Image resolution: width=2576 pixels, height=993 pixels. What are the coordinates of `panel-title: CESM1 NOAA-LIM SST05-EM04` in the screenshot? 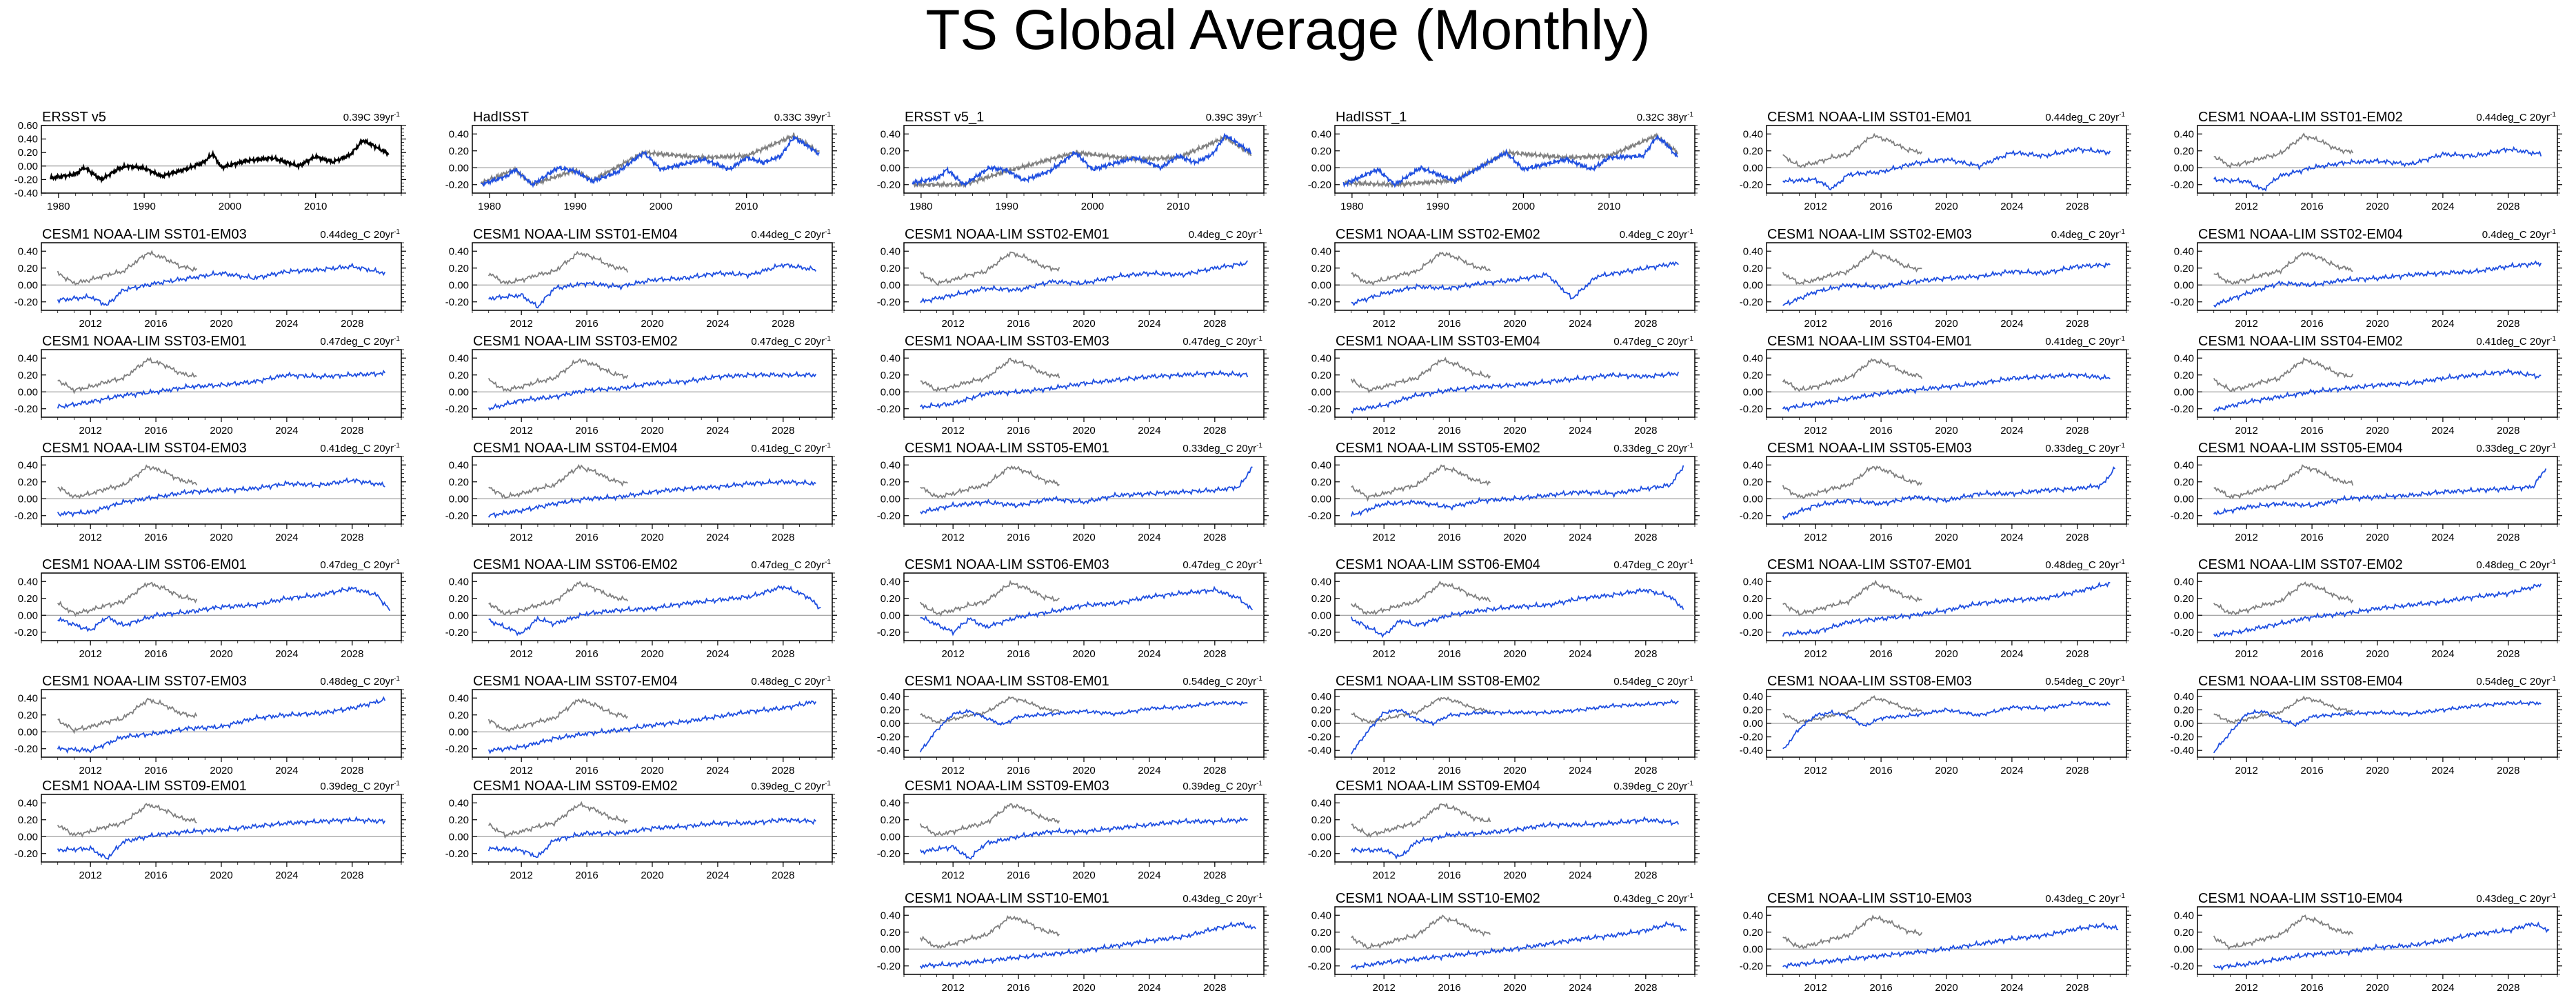 It's located at (2300, 448).